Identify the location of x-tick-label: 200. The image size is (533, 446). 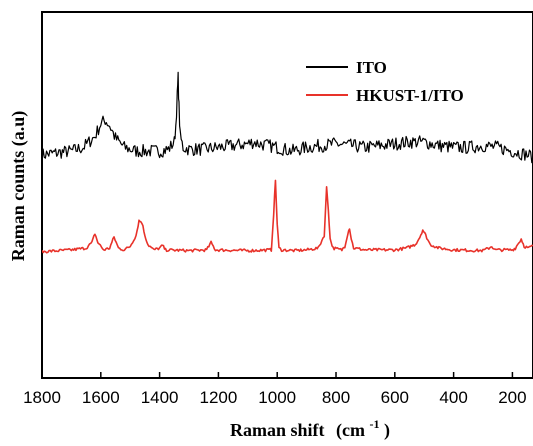
(512, 397).